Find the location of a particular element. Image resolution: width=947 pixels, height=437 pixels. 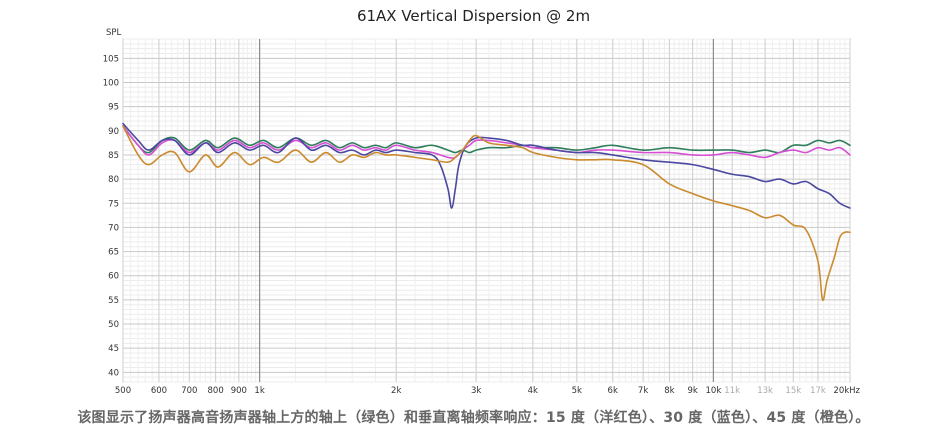

y-tick-label: 55 is located at coordinates (113, 301).